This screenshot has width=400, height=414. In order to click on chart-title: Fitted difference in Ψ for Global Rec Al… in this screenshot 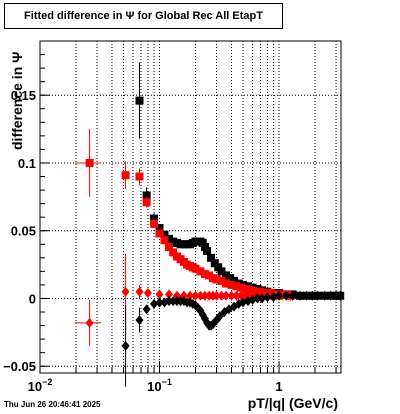, I will do `click(143, 16)`.